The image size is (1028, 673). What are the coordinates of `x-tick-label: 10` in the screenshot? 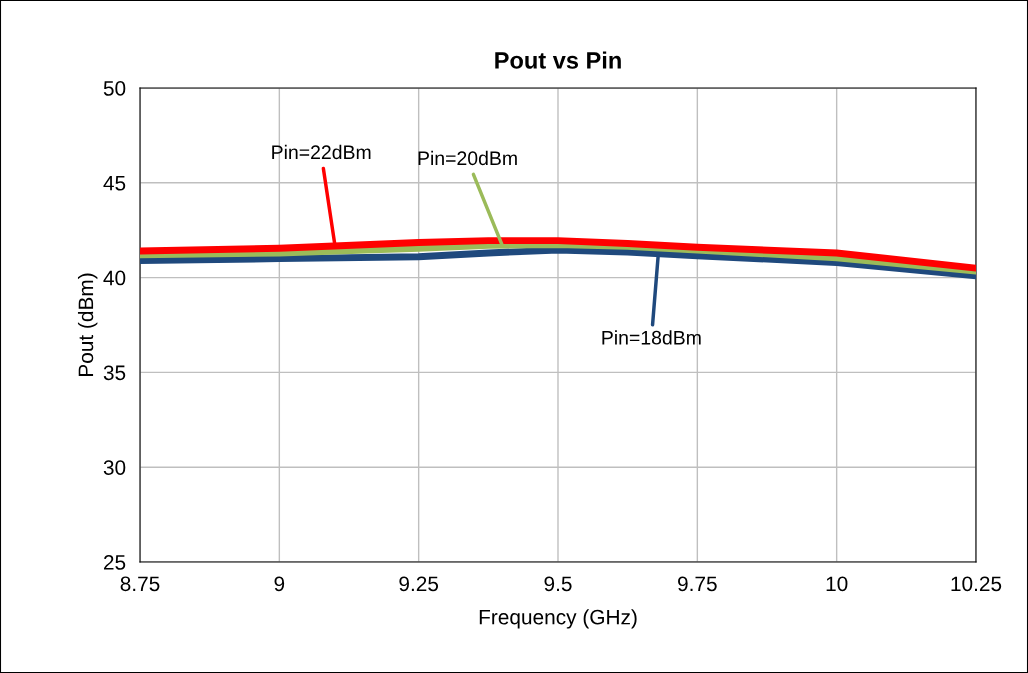 It's located at (837, 584).